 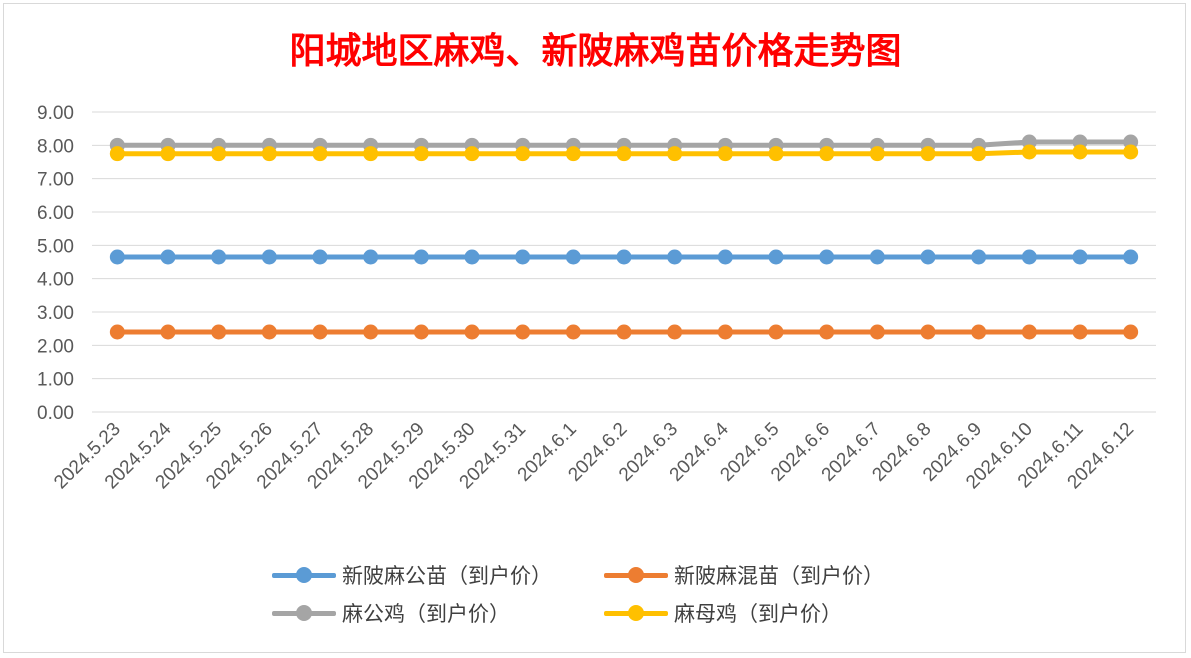 What do you see at coordinates (55, 280) in the screenshot?
I see `y-tick-label-4: 4.00` at bounding box center [55, 280].